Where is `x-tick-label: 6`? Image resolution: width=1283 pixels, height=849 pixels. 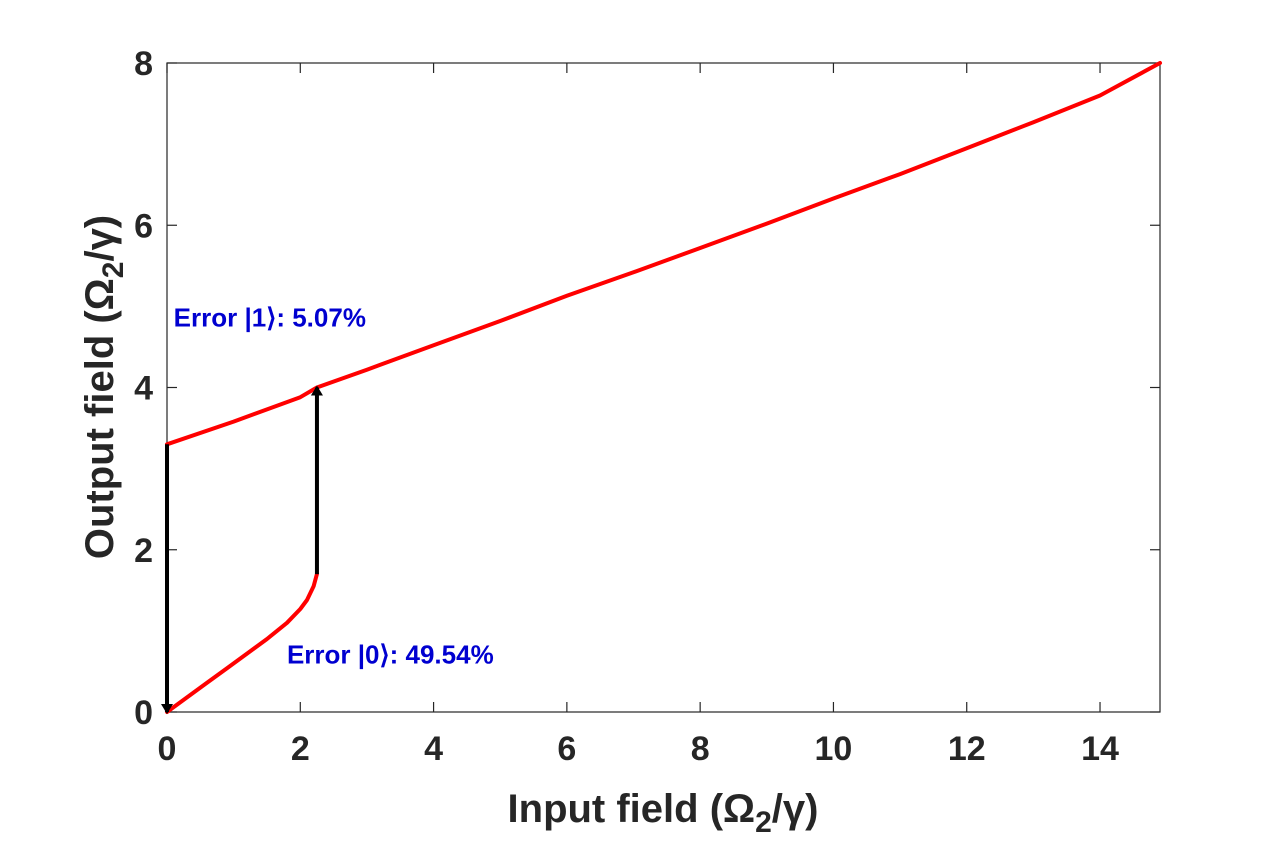
x-tick-label: 6 is located at coordinates (566, 749).